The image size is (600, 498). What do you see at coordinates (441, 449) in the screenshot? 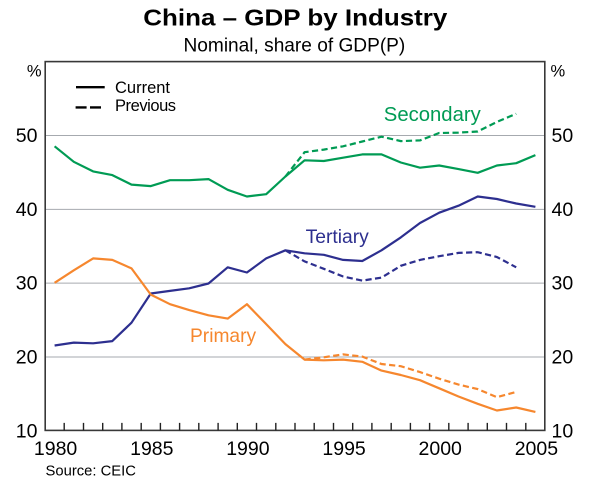
I see `svg-text: 2000` at bounding box center [441, 449].